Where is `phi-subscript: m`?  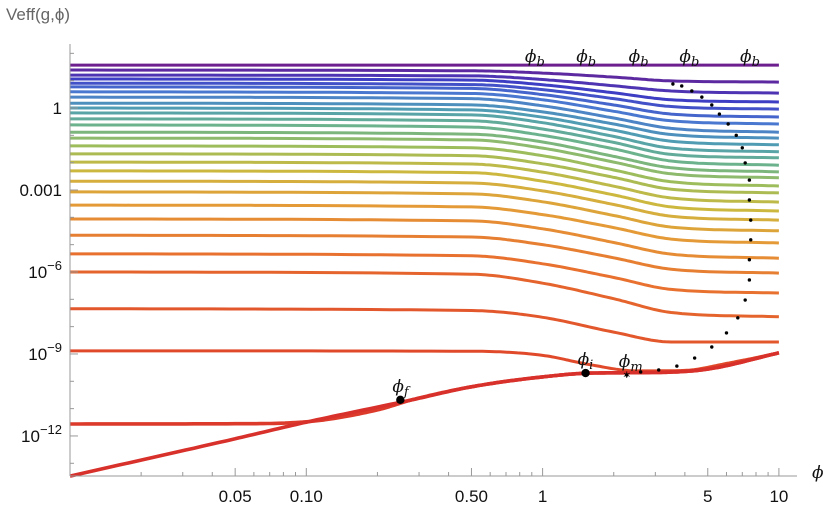 phi-subscript: m is located at coordinates (636, 367).